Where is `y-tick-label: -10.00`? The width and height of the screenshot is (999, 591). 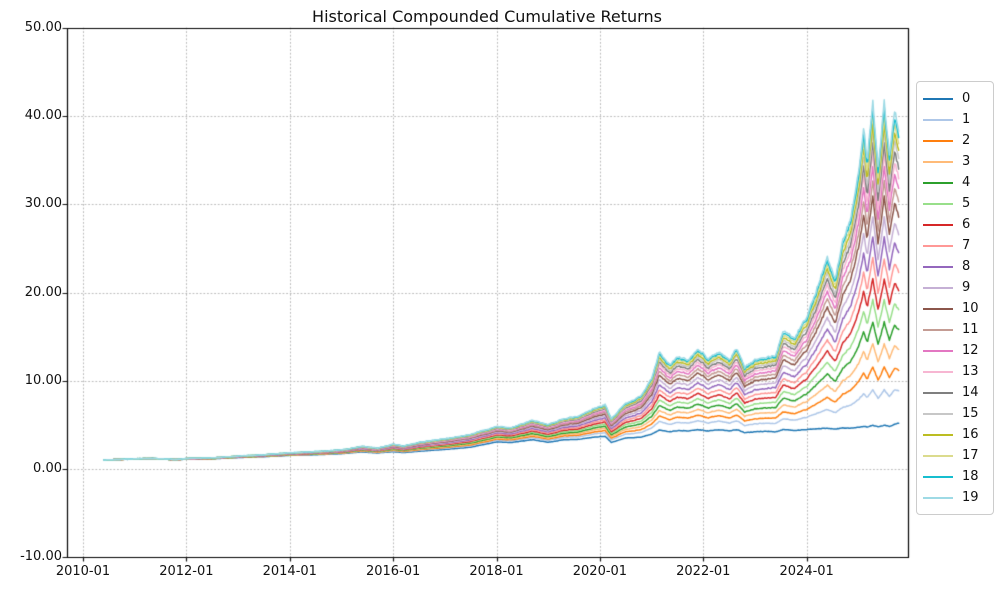
y-tick-label: -10.00 is located at coordinates (41, 556).